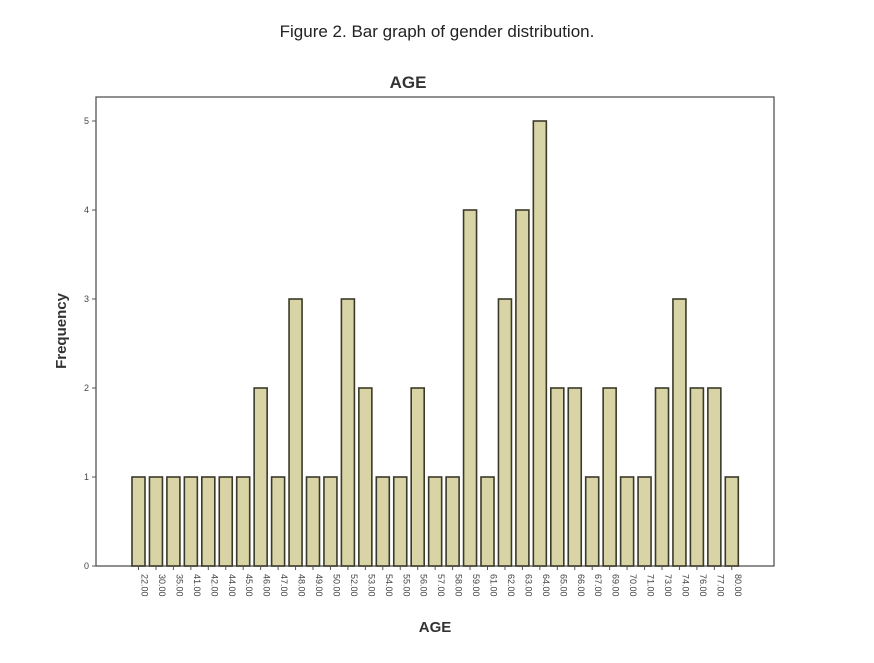 The image size is (874, 663). What do you see at coordinates (86, 477) in the screenshot?
I see `y-tick-label: 1` at bounding box center [86, 477].